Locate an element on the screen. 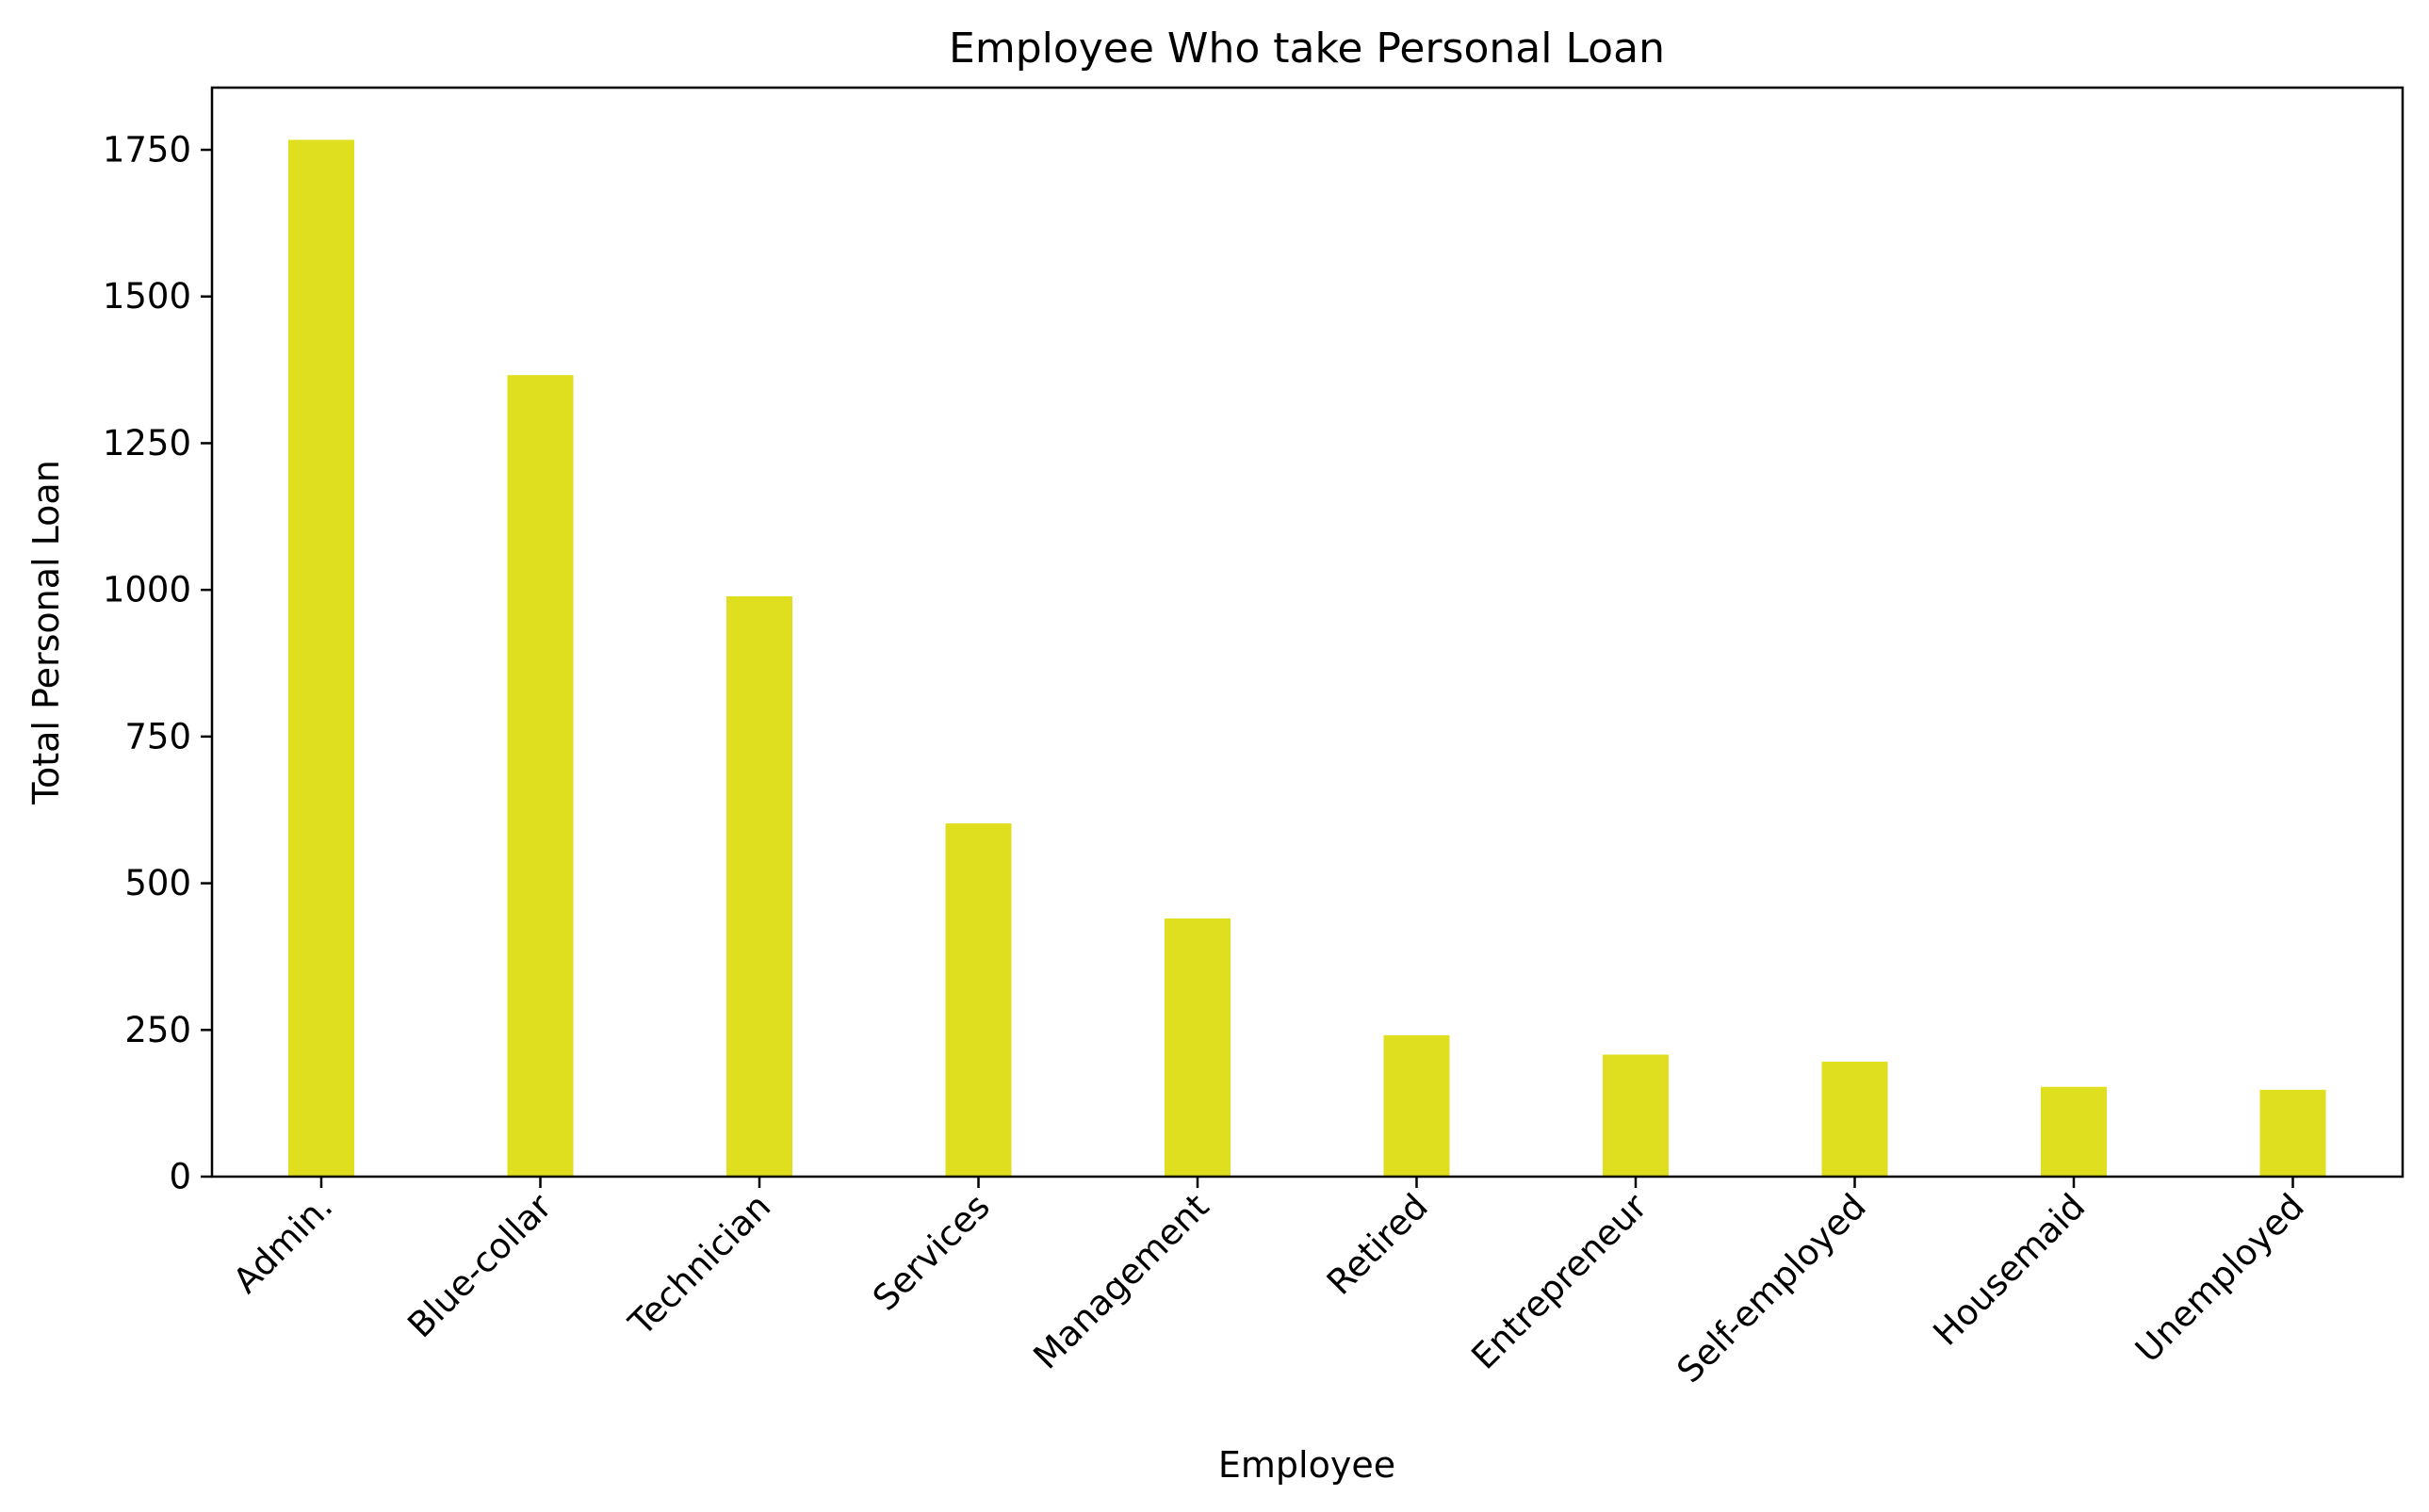 The image size is (2429, 1512). bar-housemaid is located at coordinates (2074, 1131).